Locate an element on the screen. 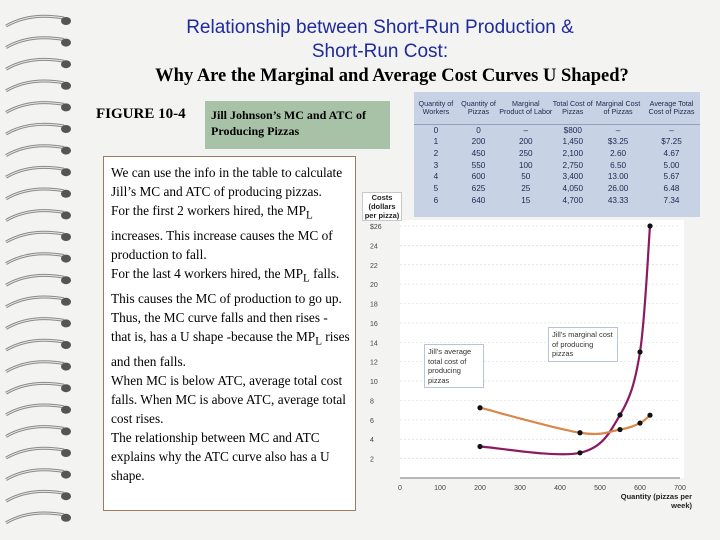 The height and width of the screenshot is (540, 720). x-tick-label: 500 is located at coordinates (600, 488).